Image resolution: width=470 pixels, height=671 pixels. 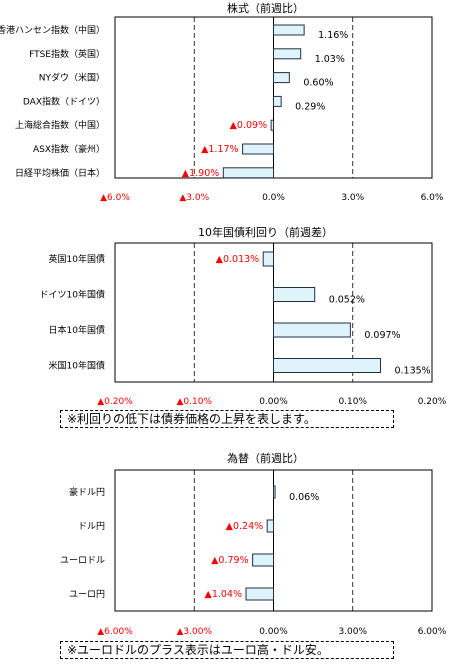 I want to click on stock-x-tick-label: ▲3.0%, so click(x=194, y=198).